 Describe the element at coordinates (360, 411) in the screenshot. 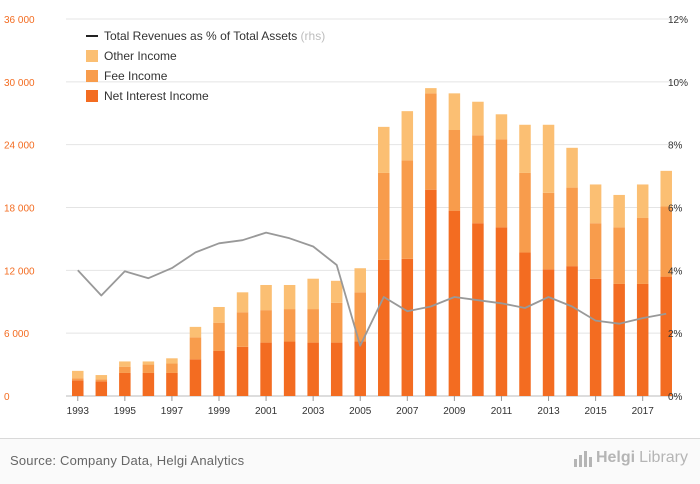

I see `x-tick-label: 2005` at that location.